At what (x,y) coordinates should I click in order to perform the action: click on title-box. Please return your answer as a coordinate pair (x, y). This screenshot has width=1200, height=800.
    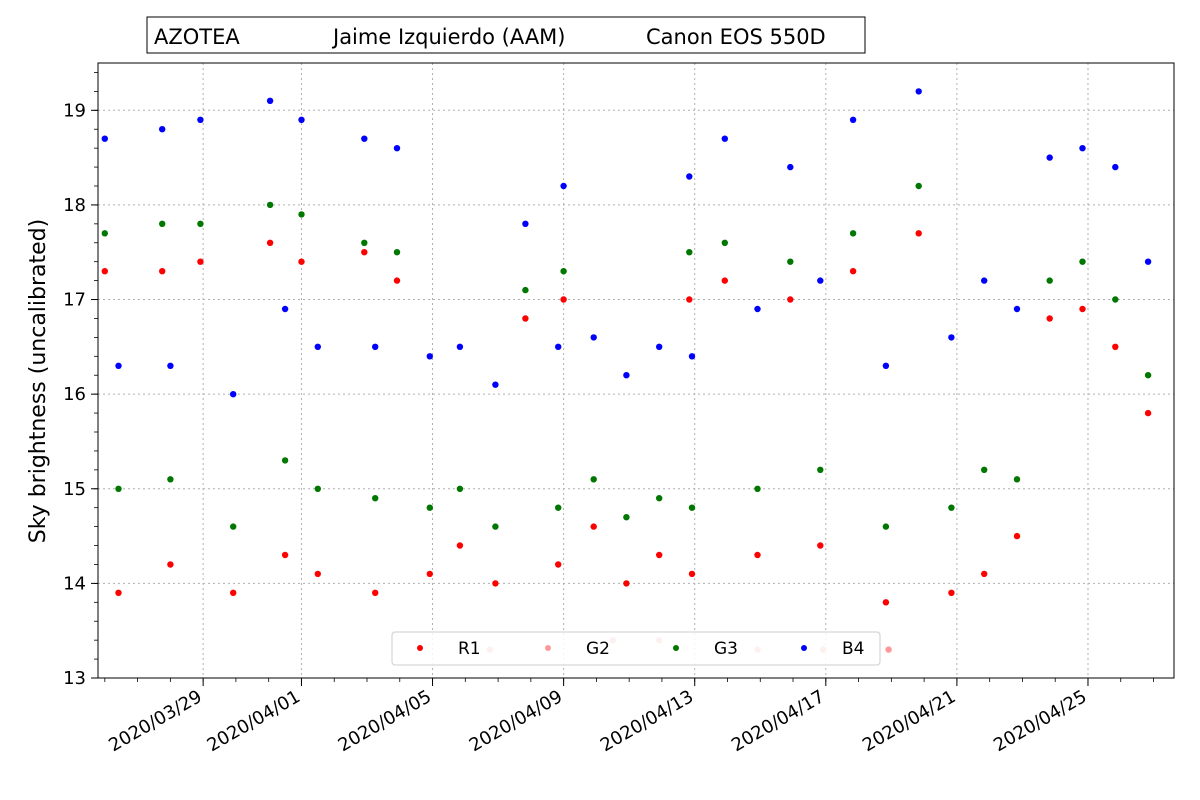
    Looking at the image, I should click on (506, 35).